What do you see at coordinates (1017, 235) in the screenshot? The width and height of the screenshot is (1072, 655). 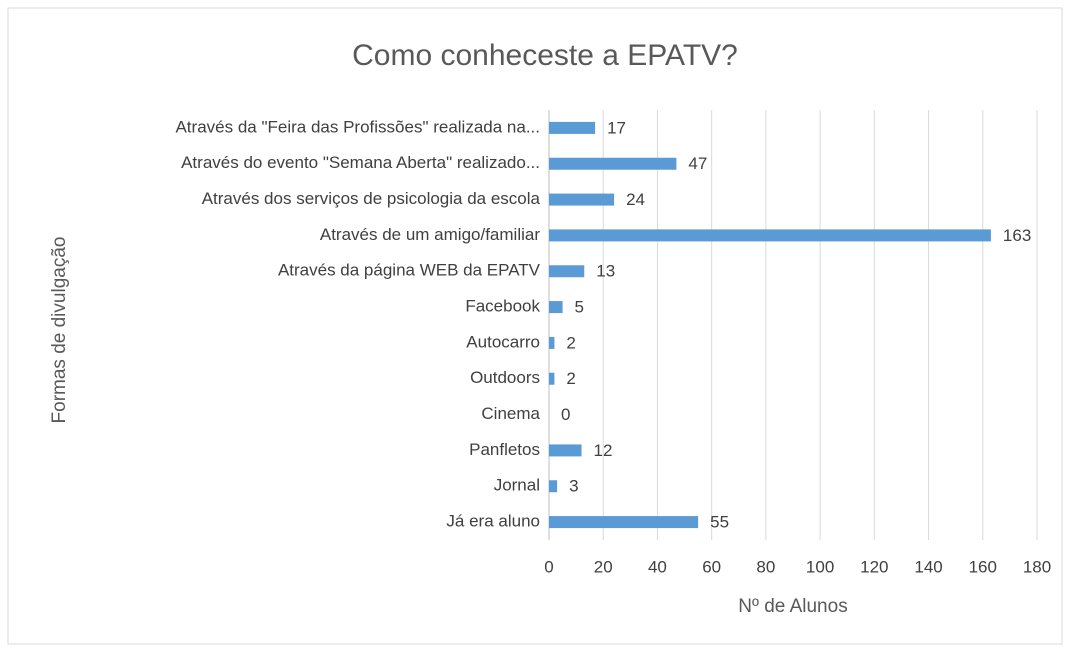 I see `data-label: 163` at bounding box center [1017, 235].